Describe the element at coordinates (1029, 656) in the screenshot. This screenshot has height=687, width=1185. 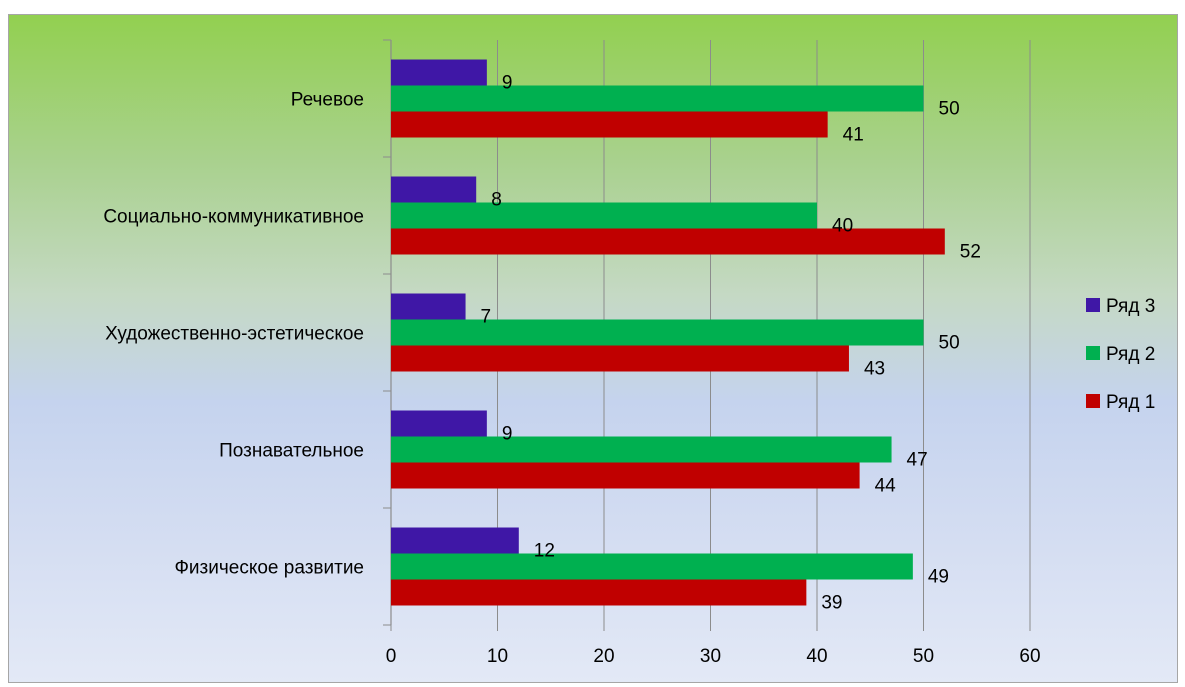
I see `x-tick-label: 60` at that location.